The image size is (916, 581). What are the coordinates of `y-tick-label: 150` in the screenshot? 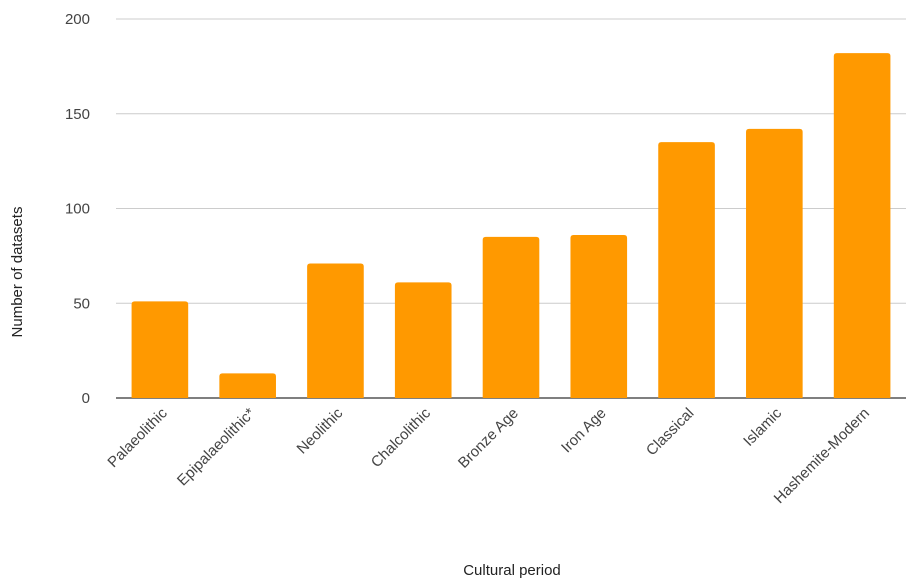 It's located at (77, 114).